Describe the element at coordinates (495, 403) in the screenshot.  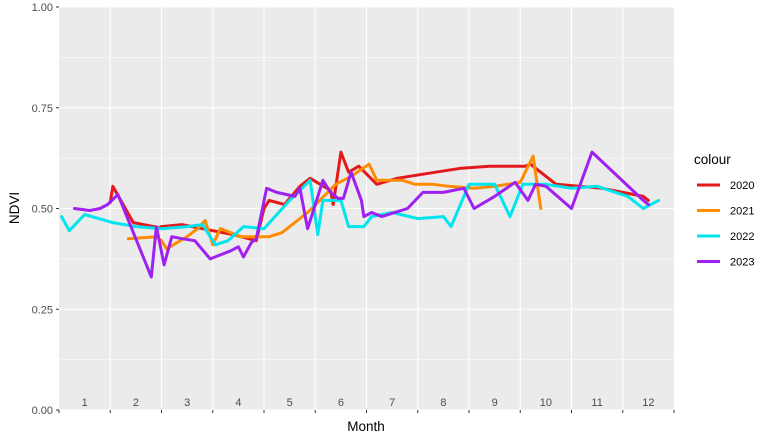
I see `month-label: 9` at that location.